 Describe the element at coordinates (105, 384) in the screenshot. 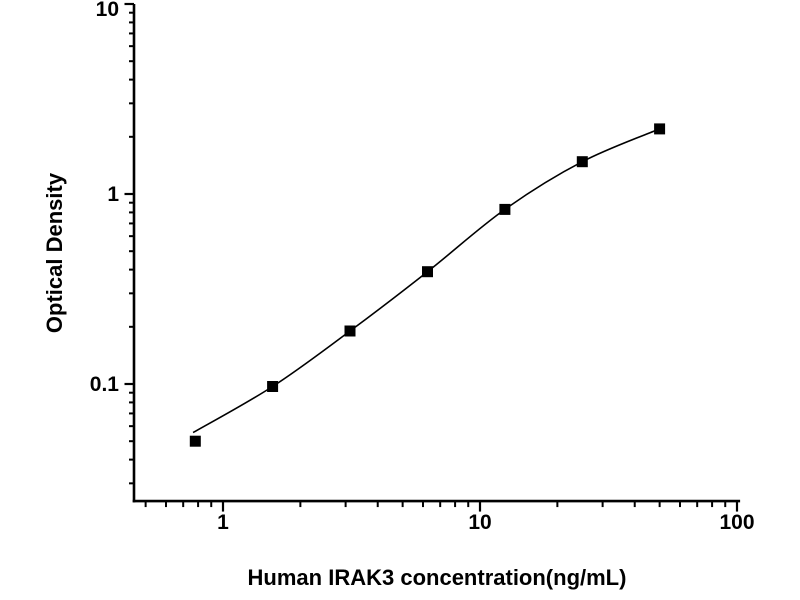

I see `y-tick-label: 0.1` at that location.